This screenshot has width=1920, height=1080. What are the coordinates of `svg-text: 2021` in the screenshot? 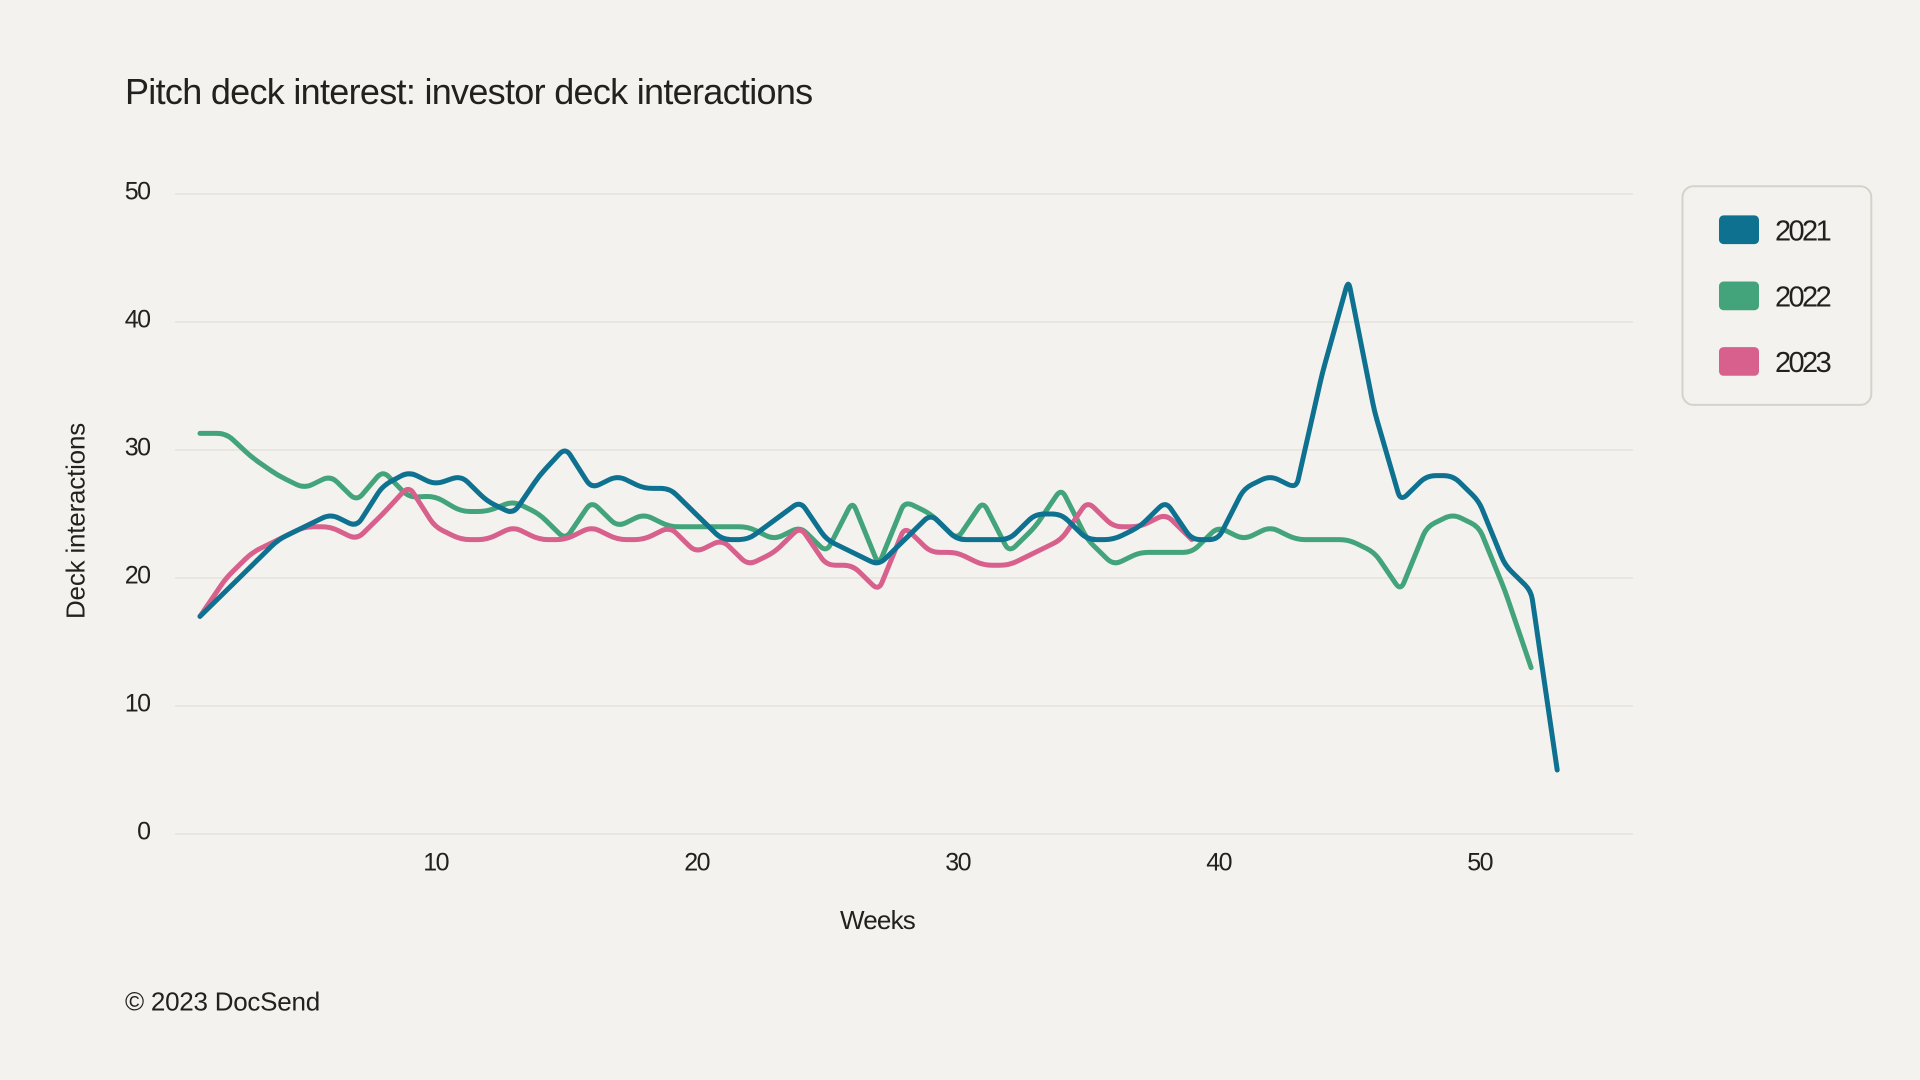 It's located at (1803, 231).